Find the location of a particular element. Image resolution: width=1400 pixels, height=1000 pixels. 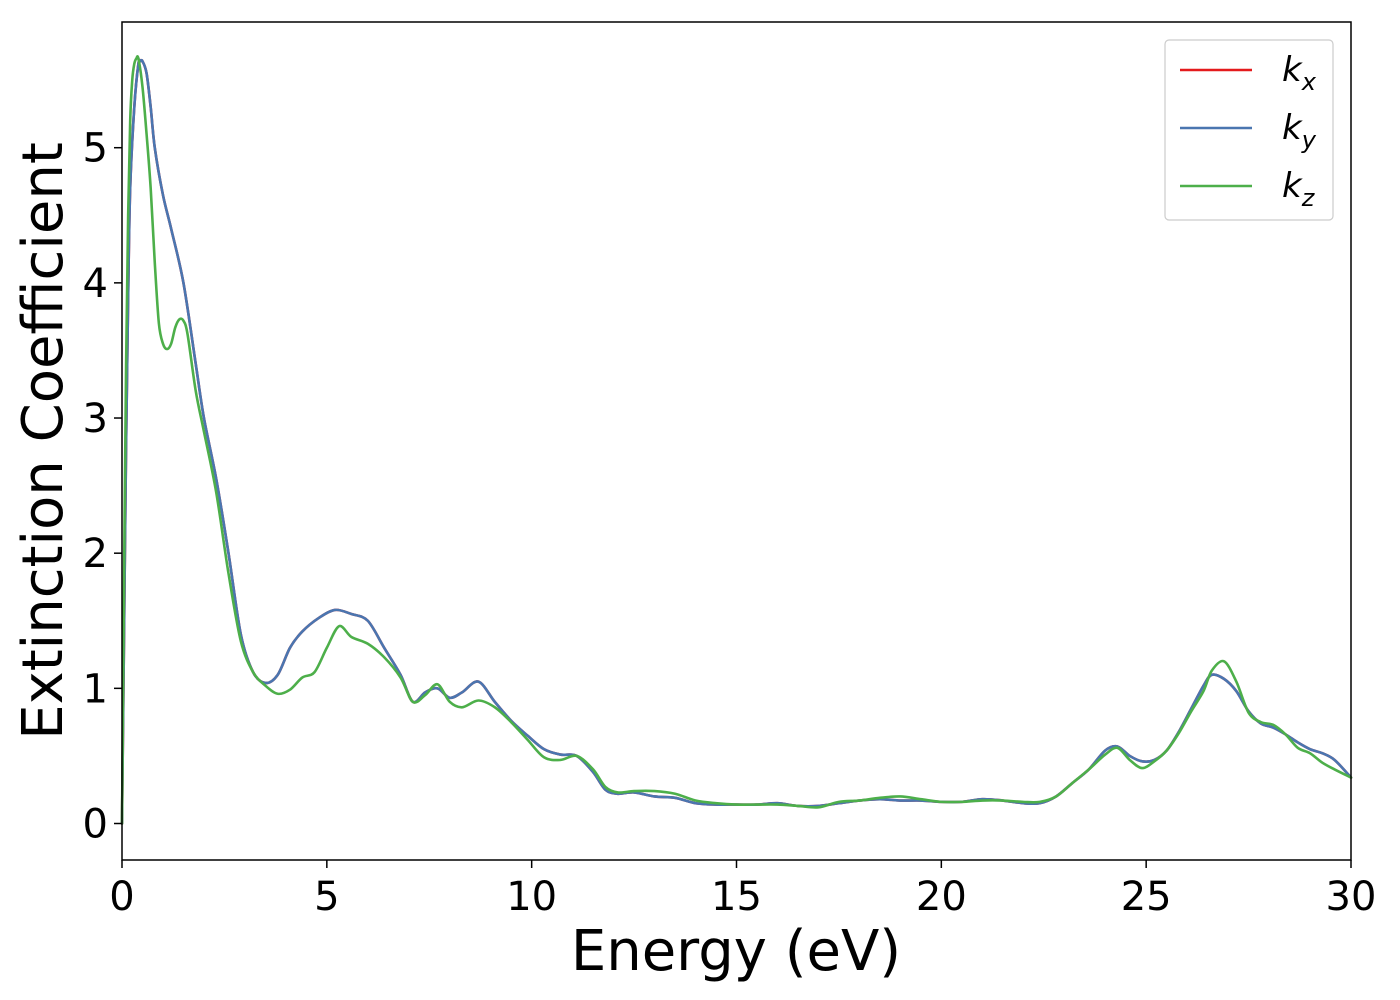

y-tick-label: 0 is located at coordinates (95, 825).